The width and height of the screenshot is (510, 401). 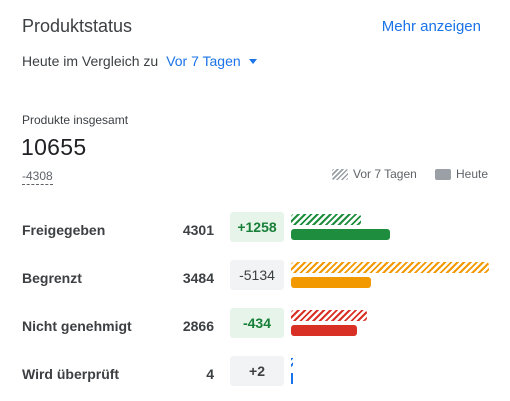 I want to click on legend-previous: Vor 7 Tagen, so click(x=374, y=174).